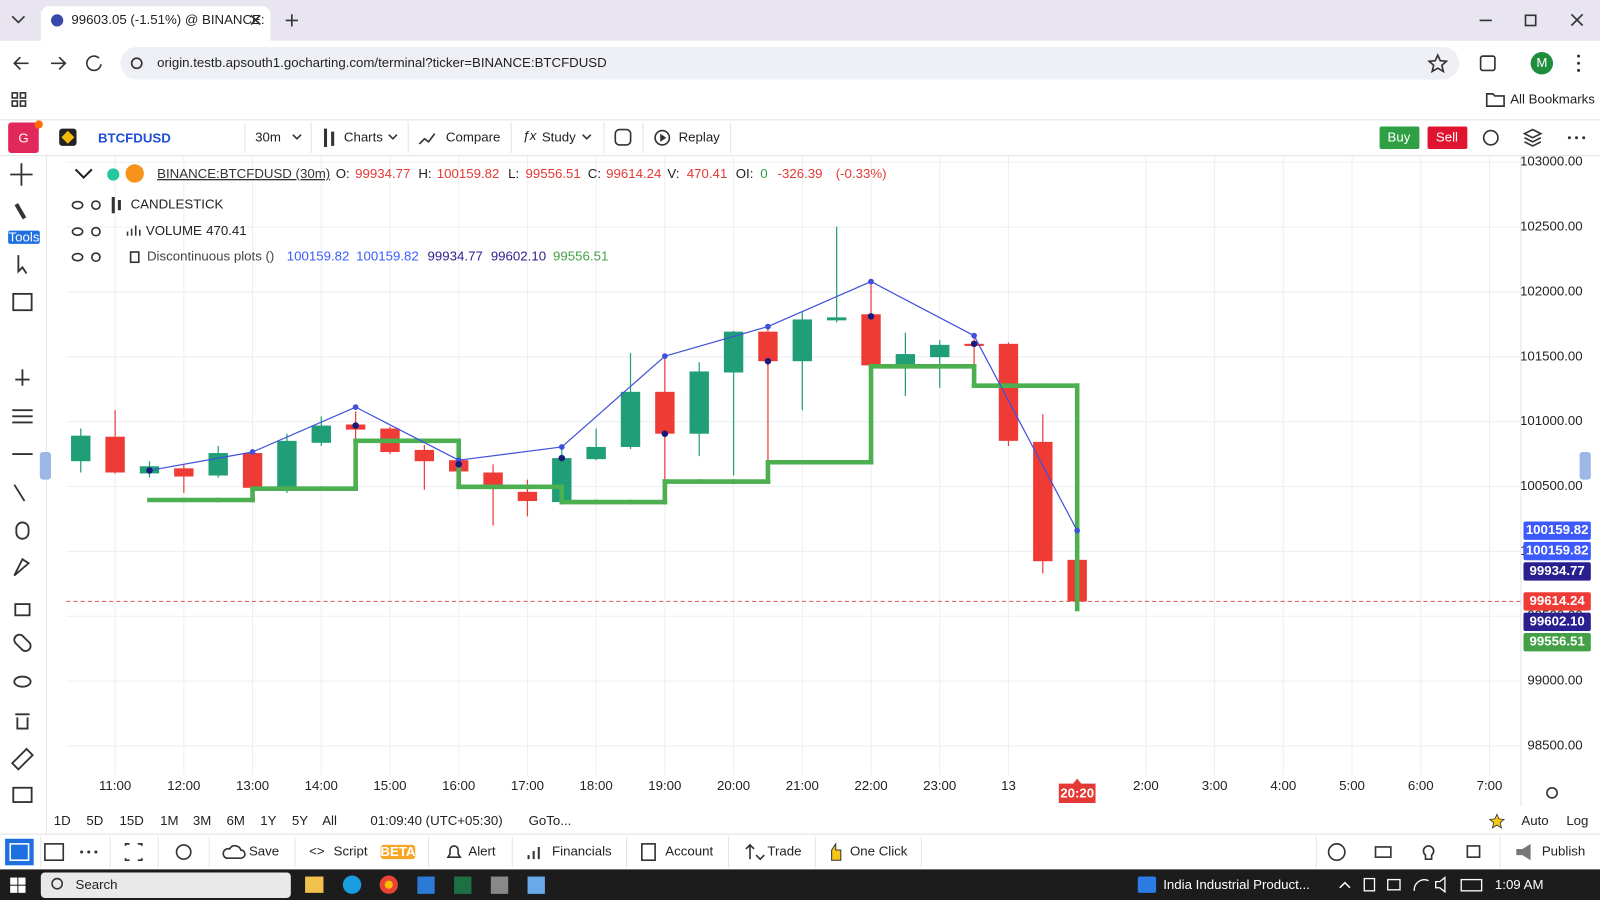  I want to click on back, so click(21, 63).